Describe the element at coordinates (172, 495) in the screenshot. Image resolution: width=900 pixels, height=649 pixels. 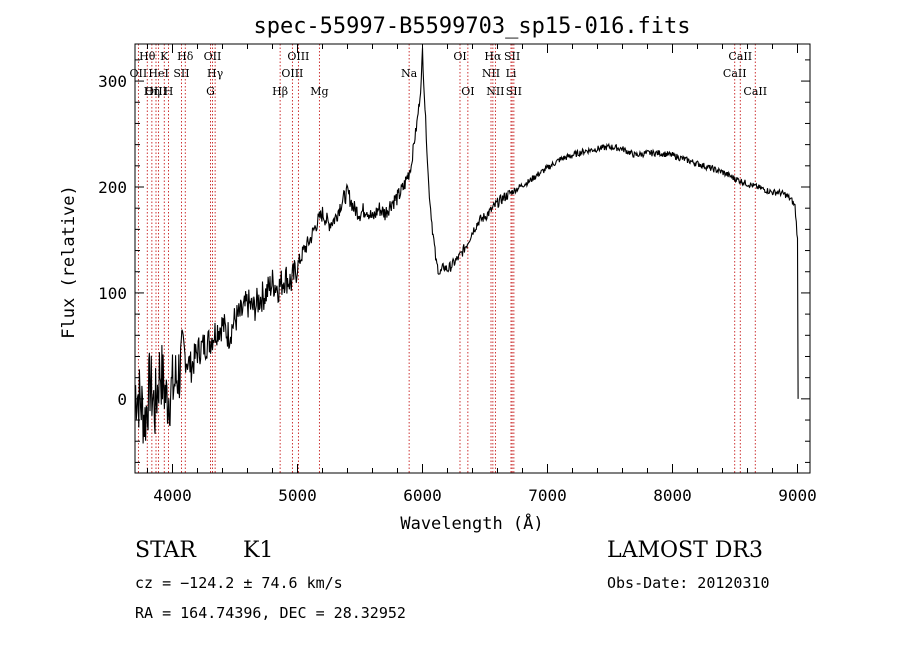
I see `x-tick-label: 4000` at that location.